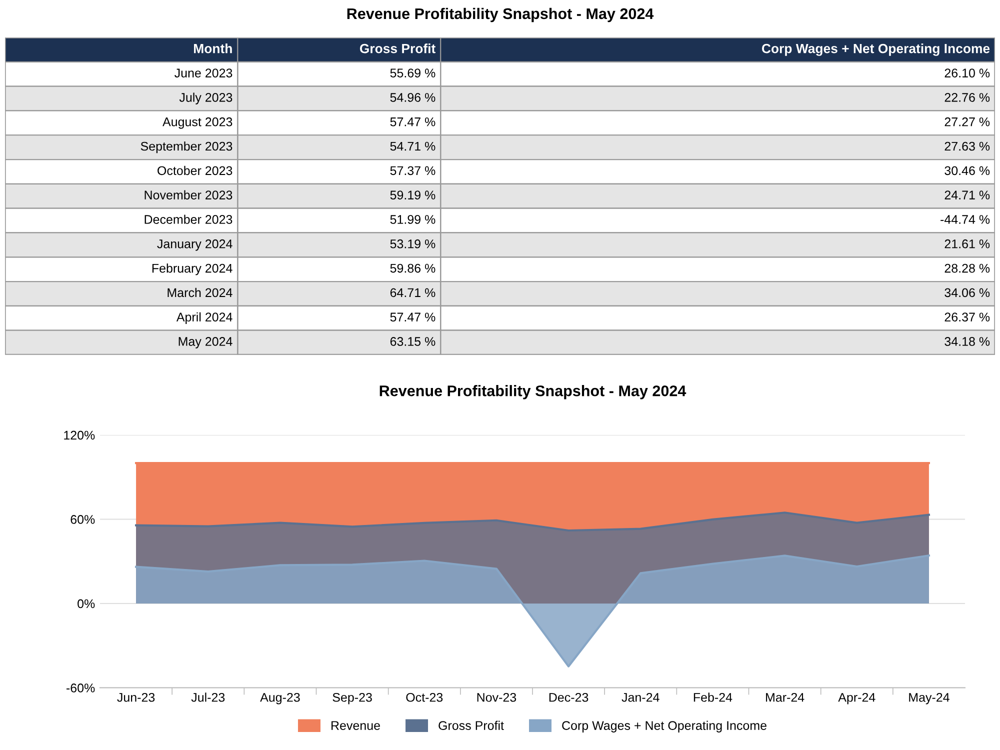  Describe the element at coordinates (413, 73) in the screenshot. I see `data-label: 55.69 %` at that location.